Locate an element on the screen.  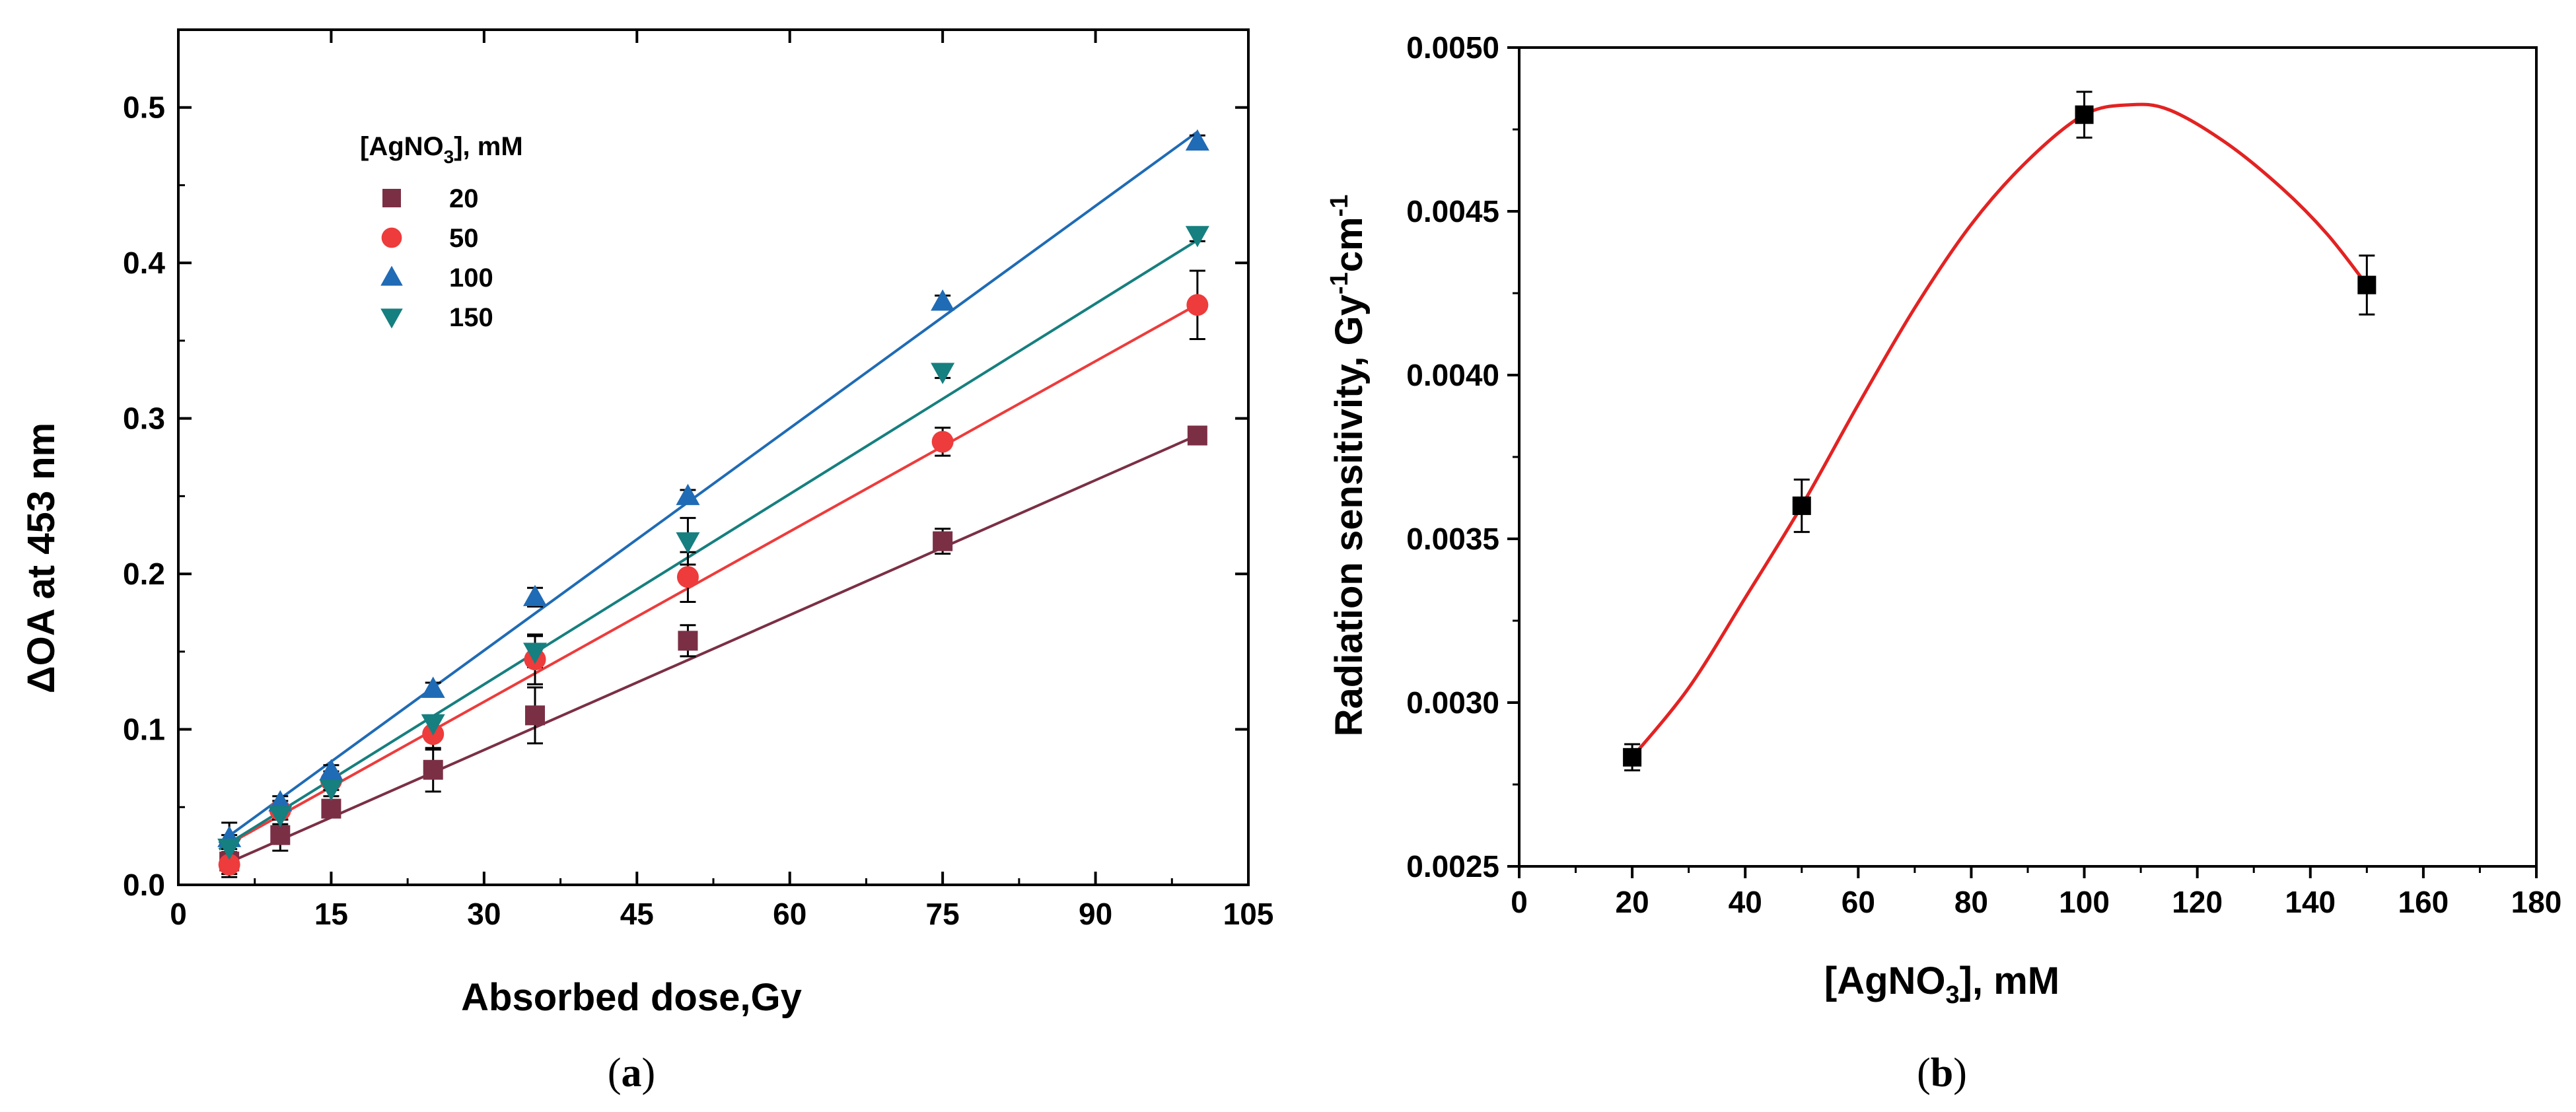
panel-b-y-label-sup1: -1 is located at coordinates (1339, 283).